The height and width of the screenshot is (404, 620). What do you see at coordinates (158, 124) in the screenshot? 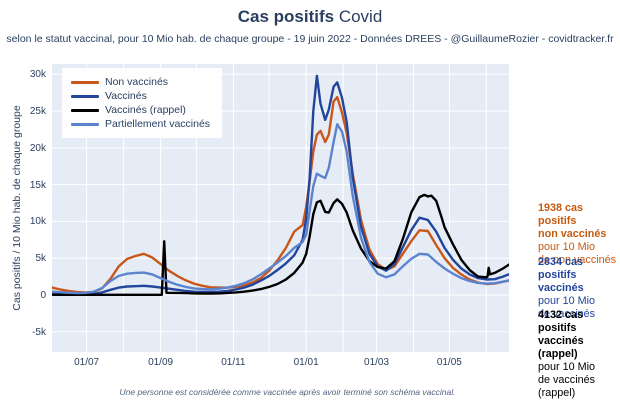
I see `legend-label: Partiellement vaccinés` at bounding box center [158, 124].